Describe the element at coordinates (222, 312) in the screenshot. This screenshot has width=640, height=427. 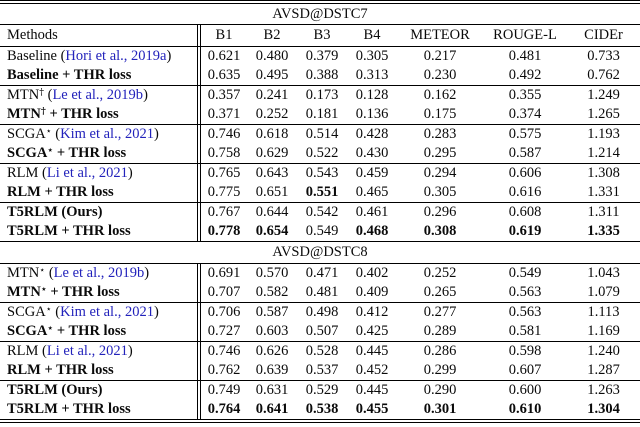
I see `metric-value: 0.706` at that location.